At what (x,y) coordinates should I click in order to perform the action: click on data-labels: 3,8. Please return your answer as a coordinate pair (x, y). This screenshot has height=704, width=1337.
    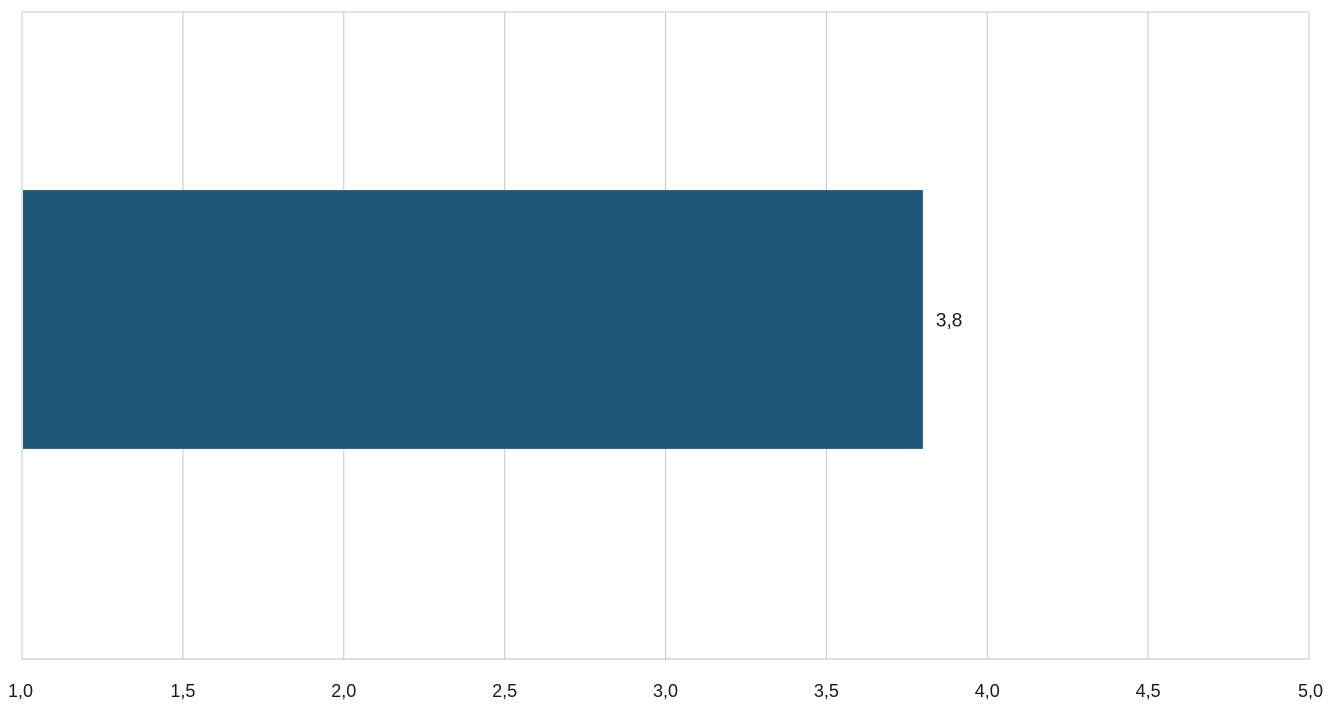
    Looking at the image, I should click on (949, 321).